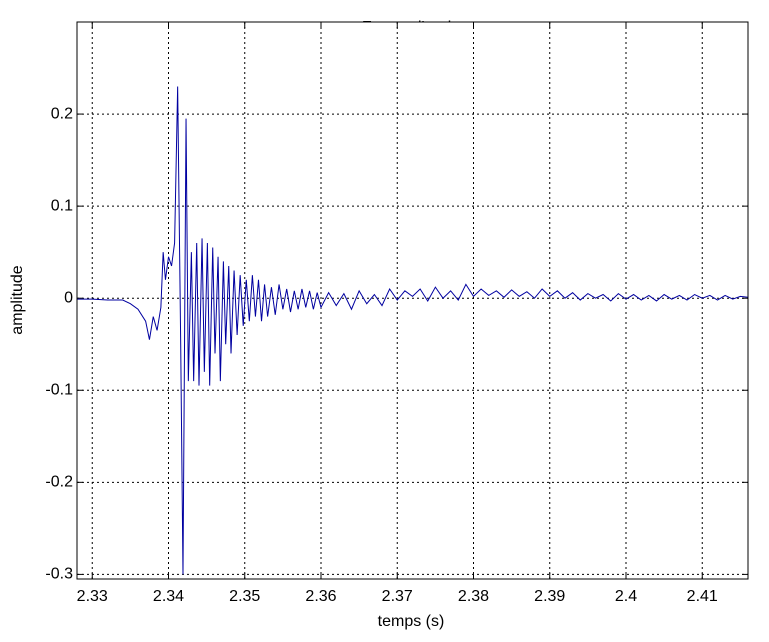  What do you see at coordinates (549, 596) in the screenshot?
I see `x-tick-label: 2.39` at bounding box center [549, 596].